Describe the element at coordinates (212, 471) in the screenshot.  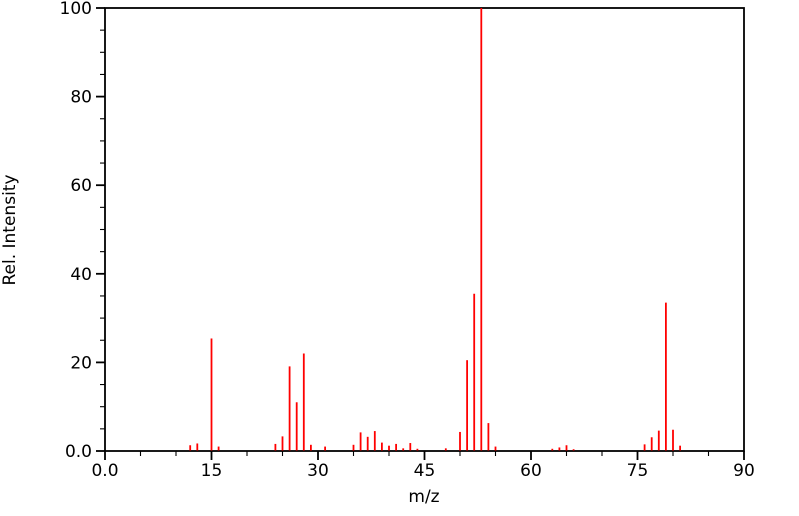
I see `x-tick-label: 15` at that location.